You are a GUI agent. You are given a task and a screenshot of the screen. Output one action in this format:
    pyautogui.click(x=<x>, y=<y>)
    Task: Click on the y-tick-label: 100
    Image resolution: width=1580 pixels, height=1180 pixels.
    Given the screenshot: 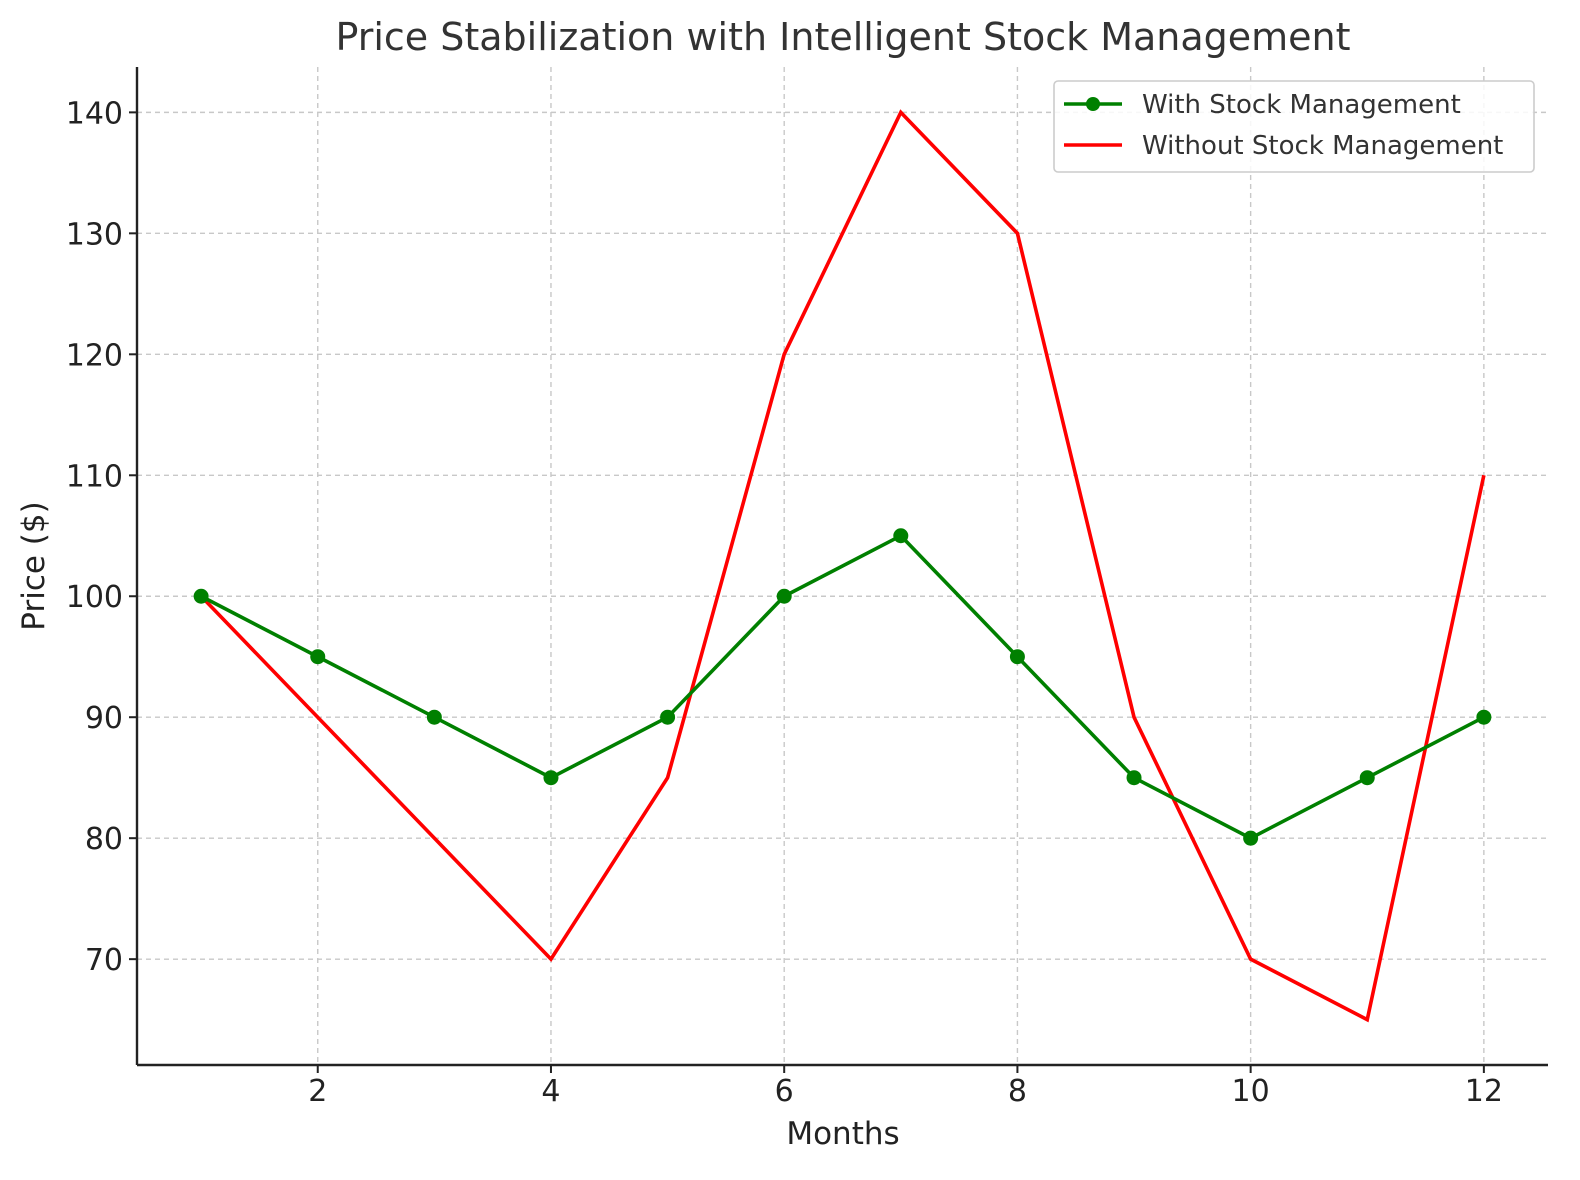 What is the action you would take?
    pyautogui.click(x=94, y=597)
    